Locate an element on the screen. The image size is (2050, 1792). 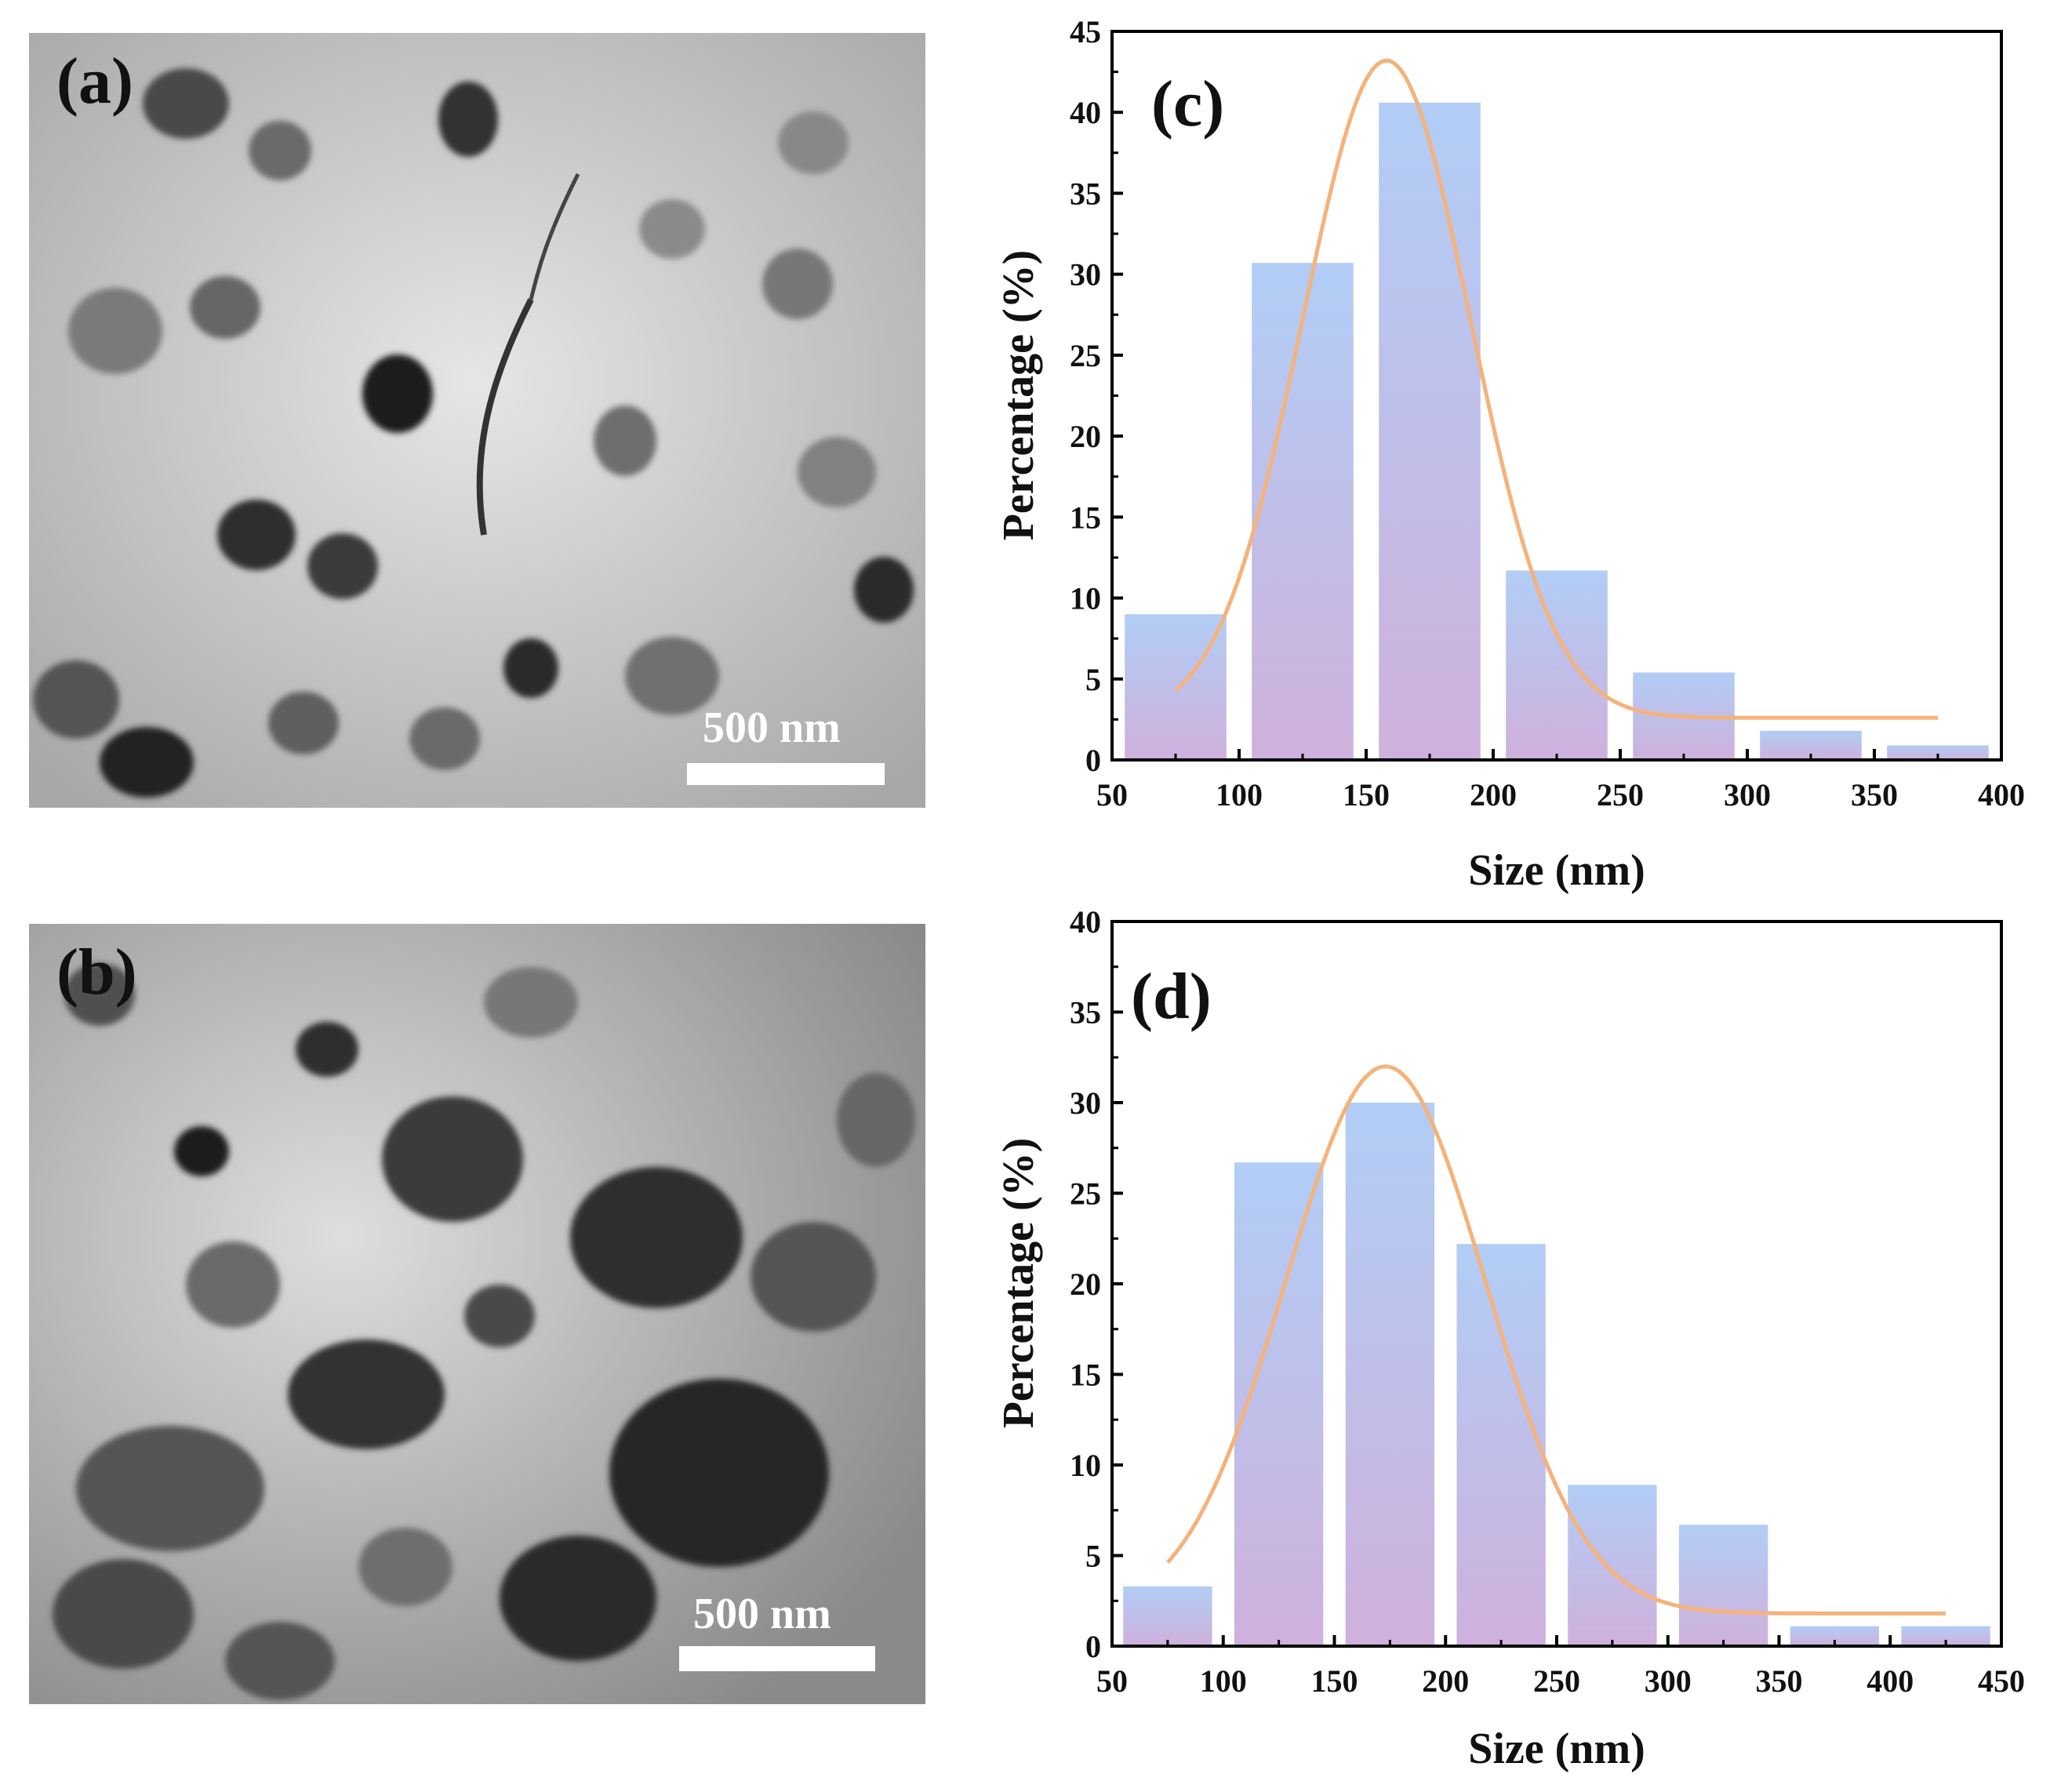
chart-d-xtick-label-7: 400 is located at coordinates (1890, 1681).